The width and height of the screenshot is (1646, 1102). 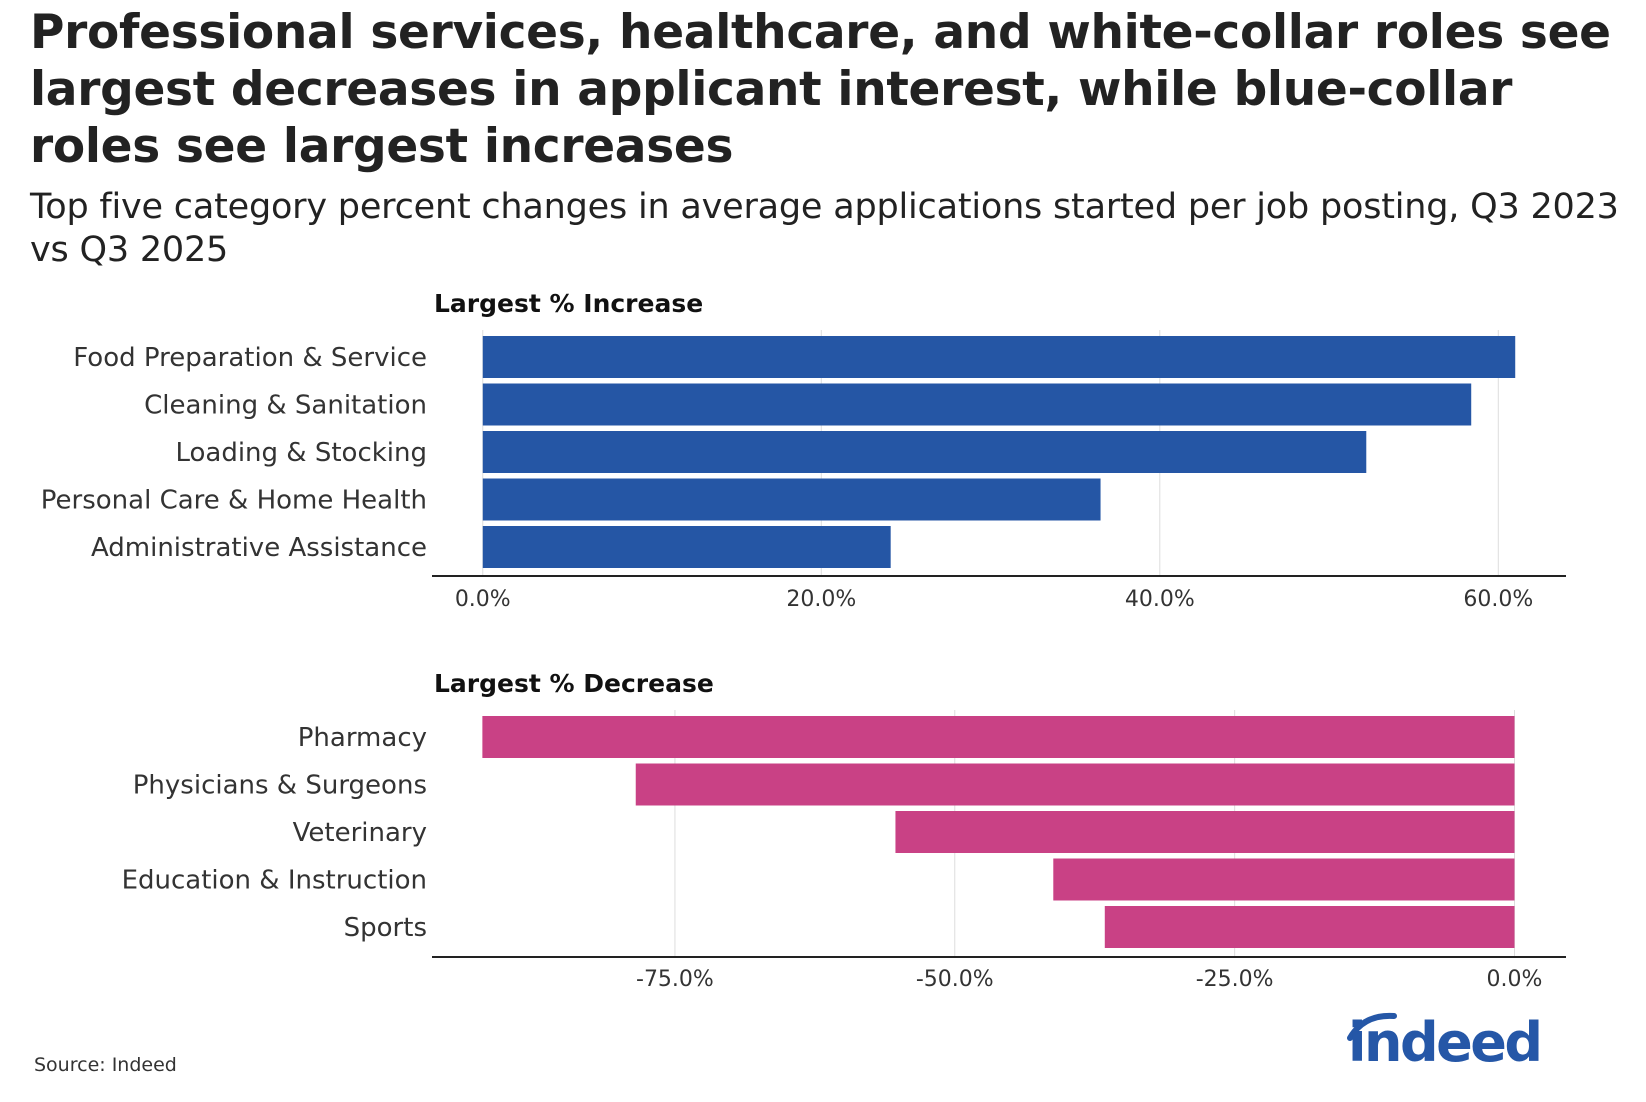 What do you see at coordinates (234, 501) in the screenshot?
I see `increase-category-label: Personal Care & Home Health` at bounding box center [234, 501].